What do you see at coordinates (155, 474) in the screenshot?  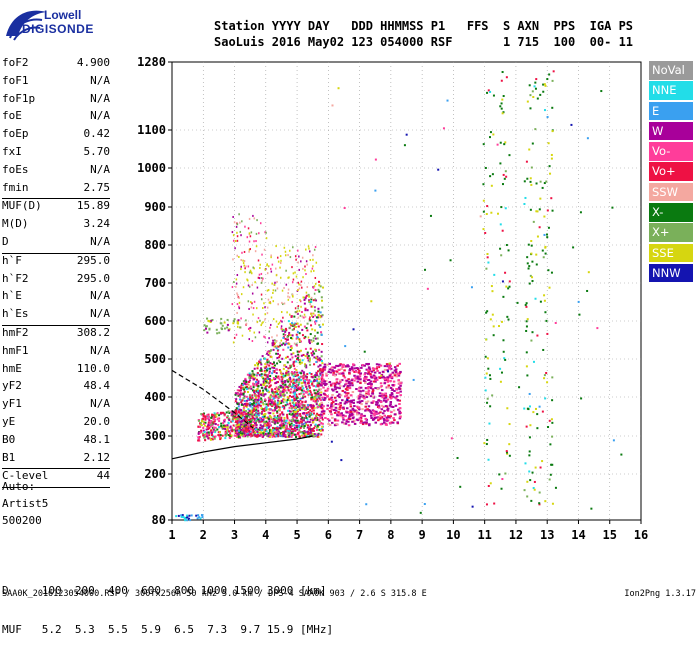 I see `y-tick-label: 200` at bounding box center [155, 474].